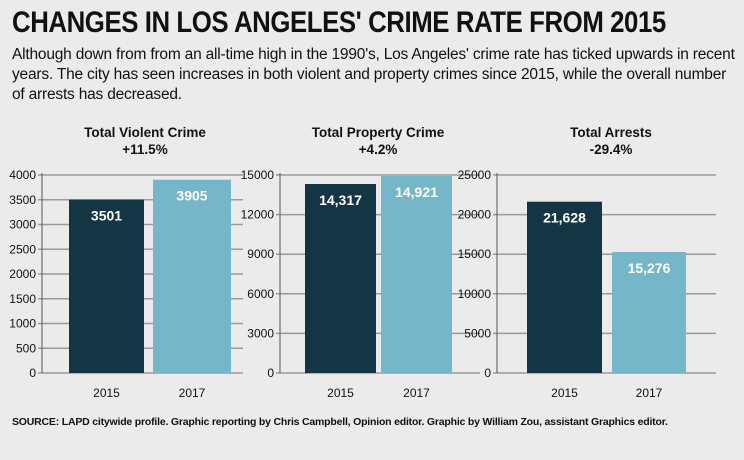 The width and height of the screenshot is (744, 460). I want to click on bar-value-label: 21,628, so click(564, 218).